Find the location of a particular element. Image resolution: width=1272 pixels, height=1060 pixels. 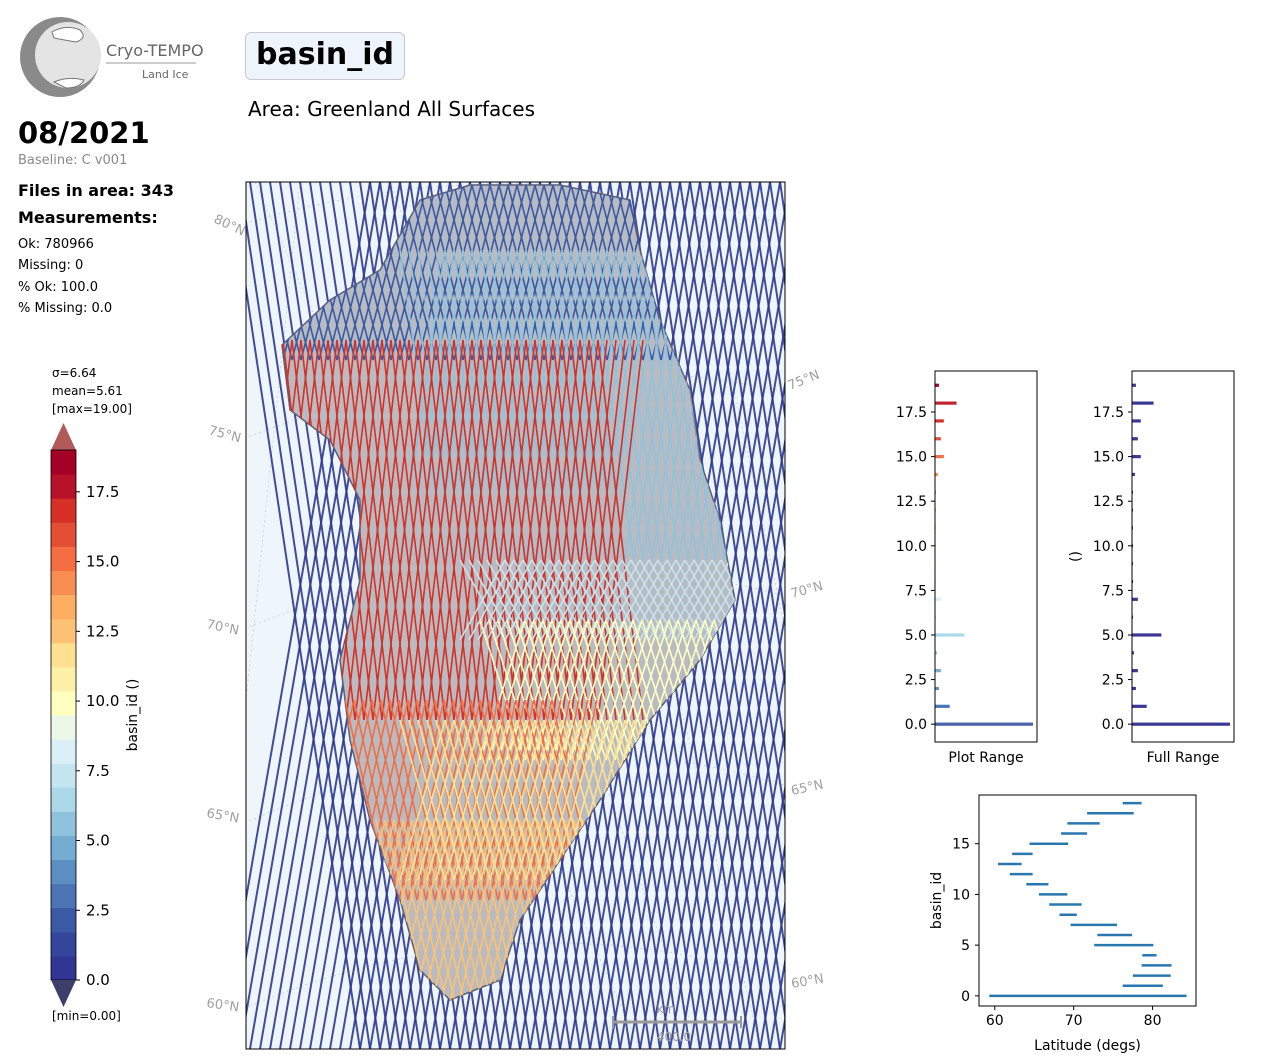

files-count: Files in area: 343 is located at coordinates (96, 190).